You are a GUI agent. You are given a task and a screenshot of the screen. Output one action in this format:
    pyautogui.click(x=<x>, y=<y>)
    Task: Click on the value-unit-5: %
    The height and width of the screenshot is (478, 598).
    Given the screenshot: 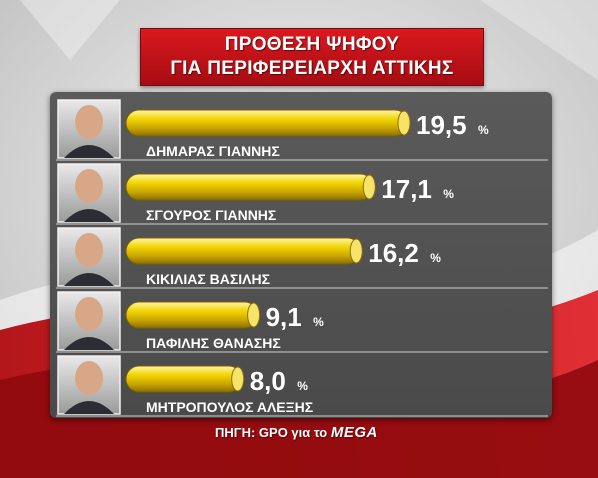 What is the action you would take?
    pyautogui.click(x=302, y=386)
    